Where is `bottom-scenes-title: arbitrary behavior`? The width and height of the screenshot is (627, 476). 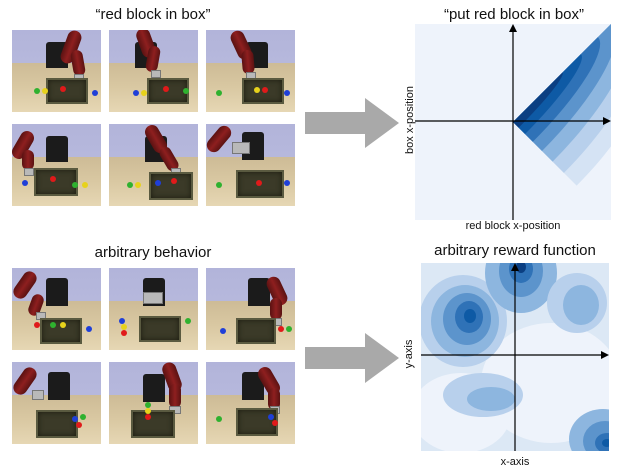 bottom-scenes-title: arbitrary behavior is located at coordinates (153, 252).